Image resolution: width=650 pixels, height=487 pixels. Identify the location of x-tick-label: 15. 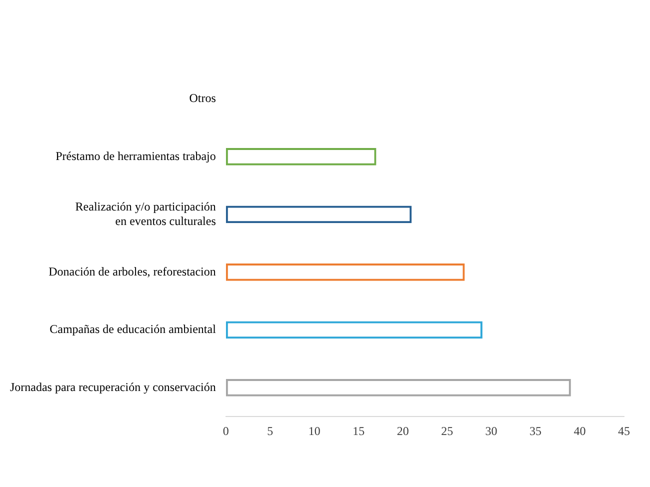
(358, 431).